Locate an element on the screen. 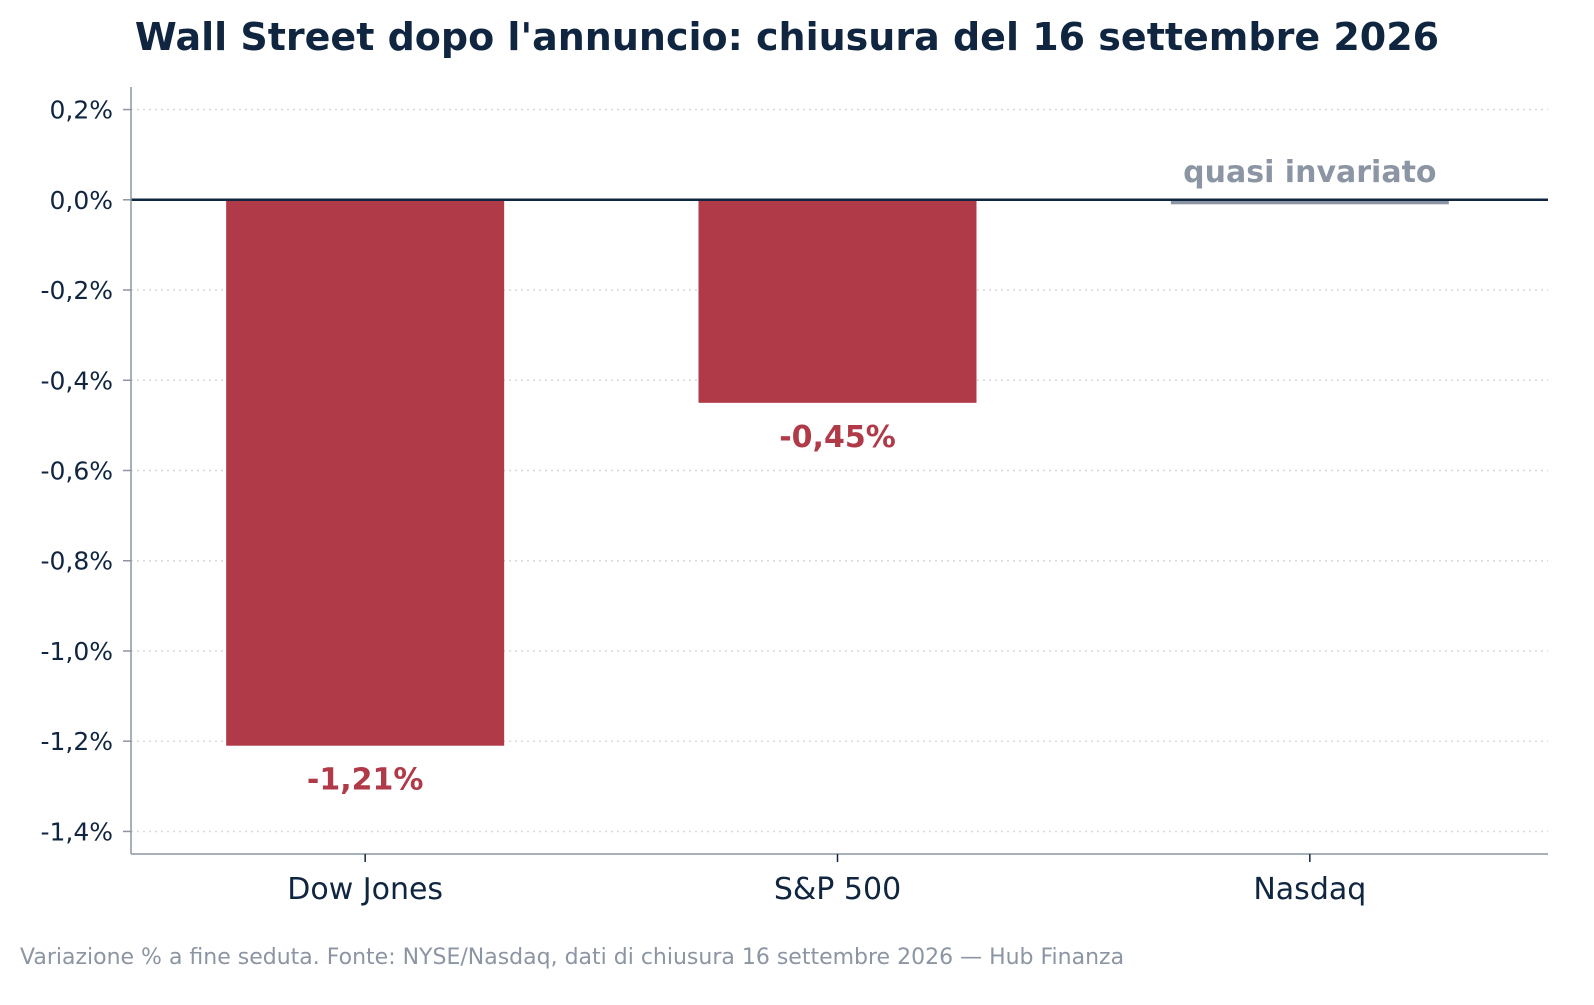 This screenshot has width=1594, height=1005. data-label: -0,45% is located at coordinates (837, 437).